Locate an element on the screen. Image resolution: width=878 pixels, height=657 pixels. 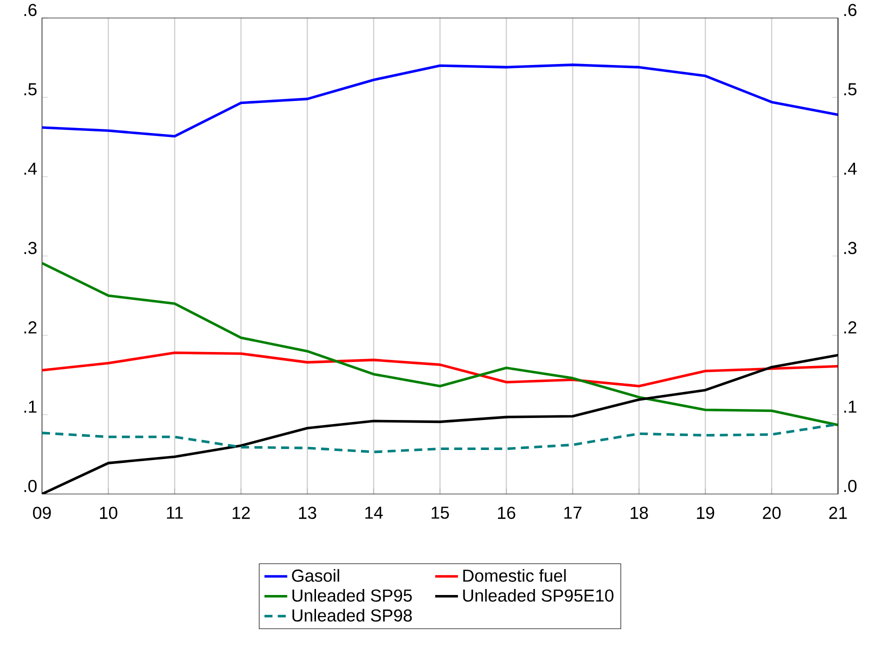
y2-tick-label: .6 is located at coordinates (30, 10).